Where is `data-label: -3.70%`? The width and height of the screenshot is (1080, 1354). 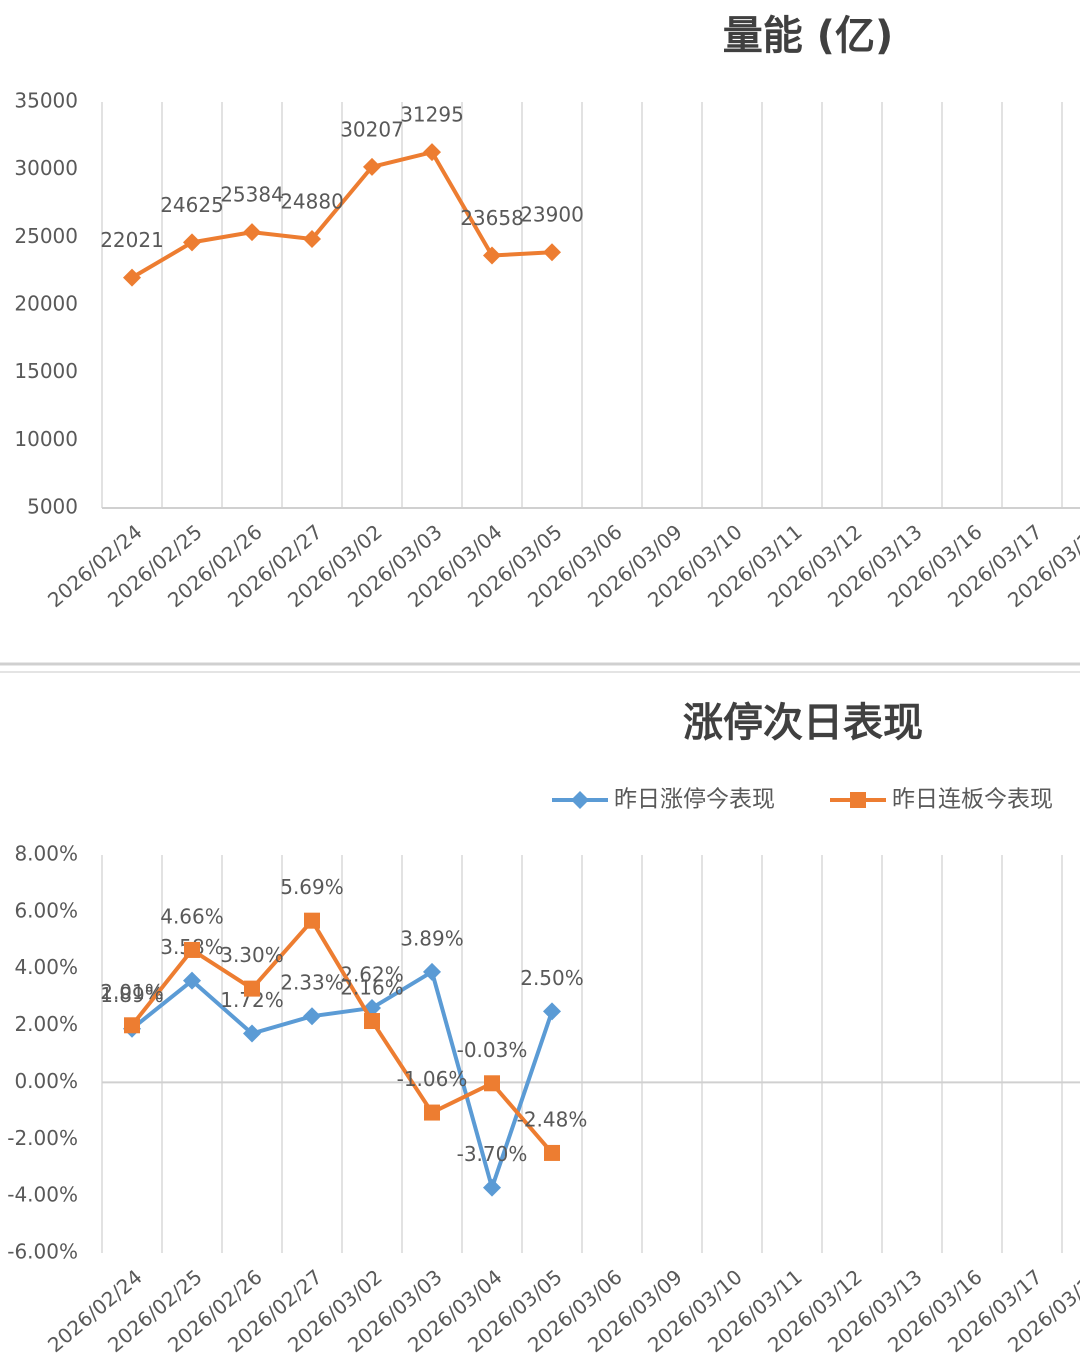
data-label: -3.70% is located at coordinates (492, 1154).